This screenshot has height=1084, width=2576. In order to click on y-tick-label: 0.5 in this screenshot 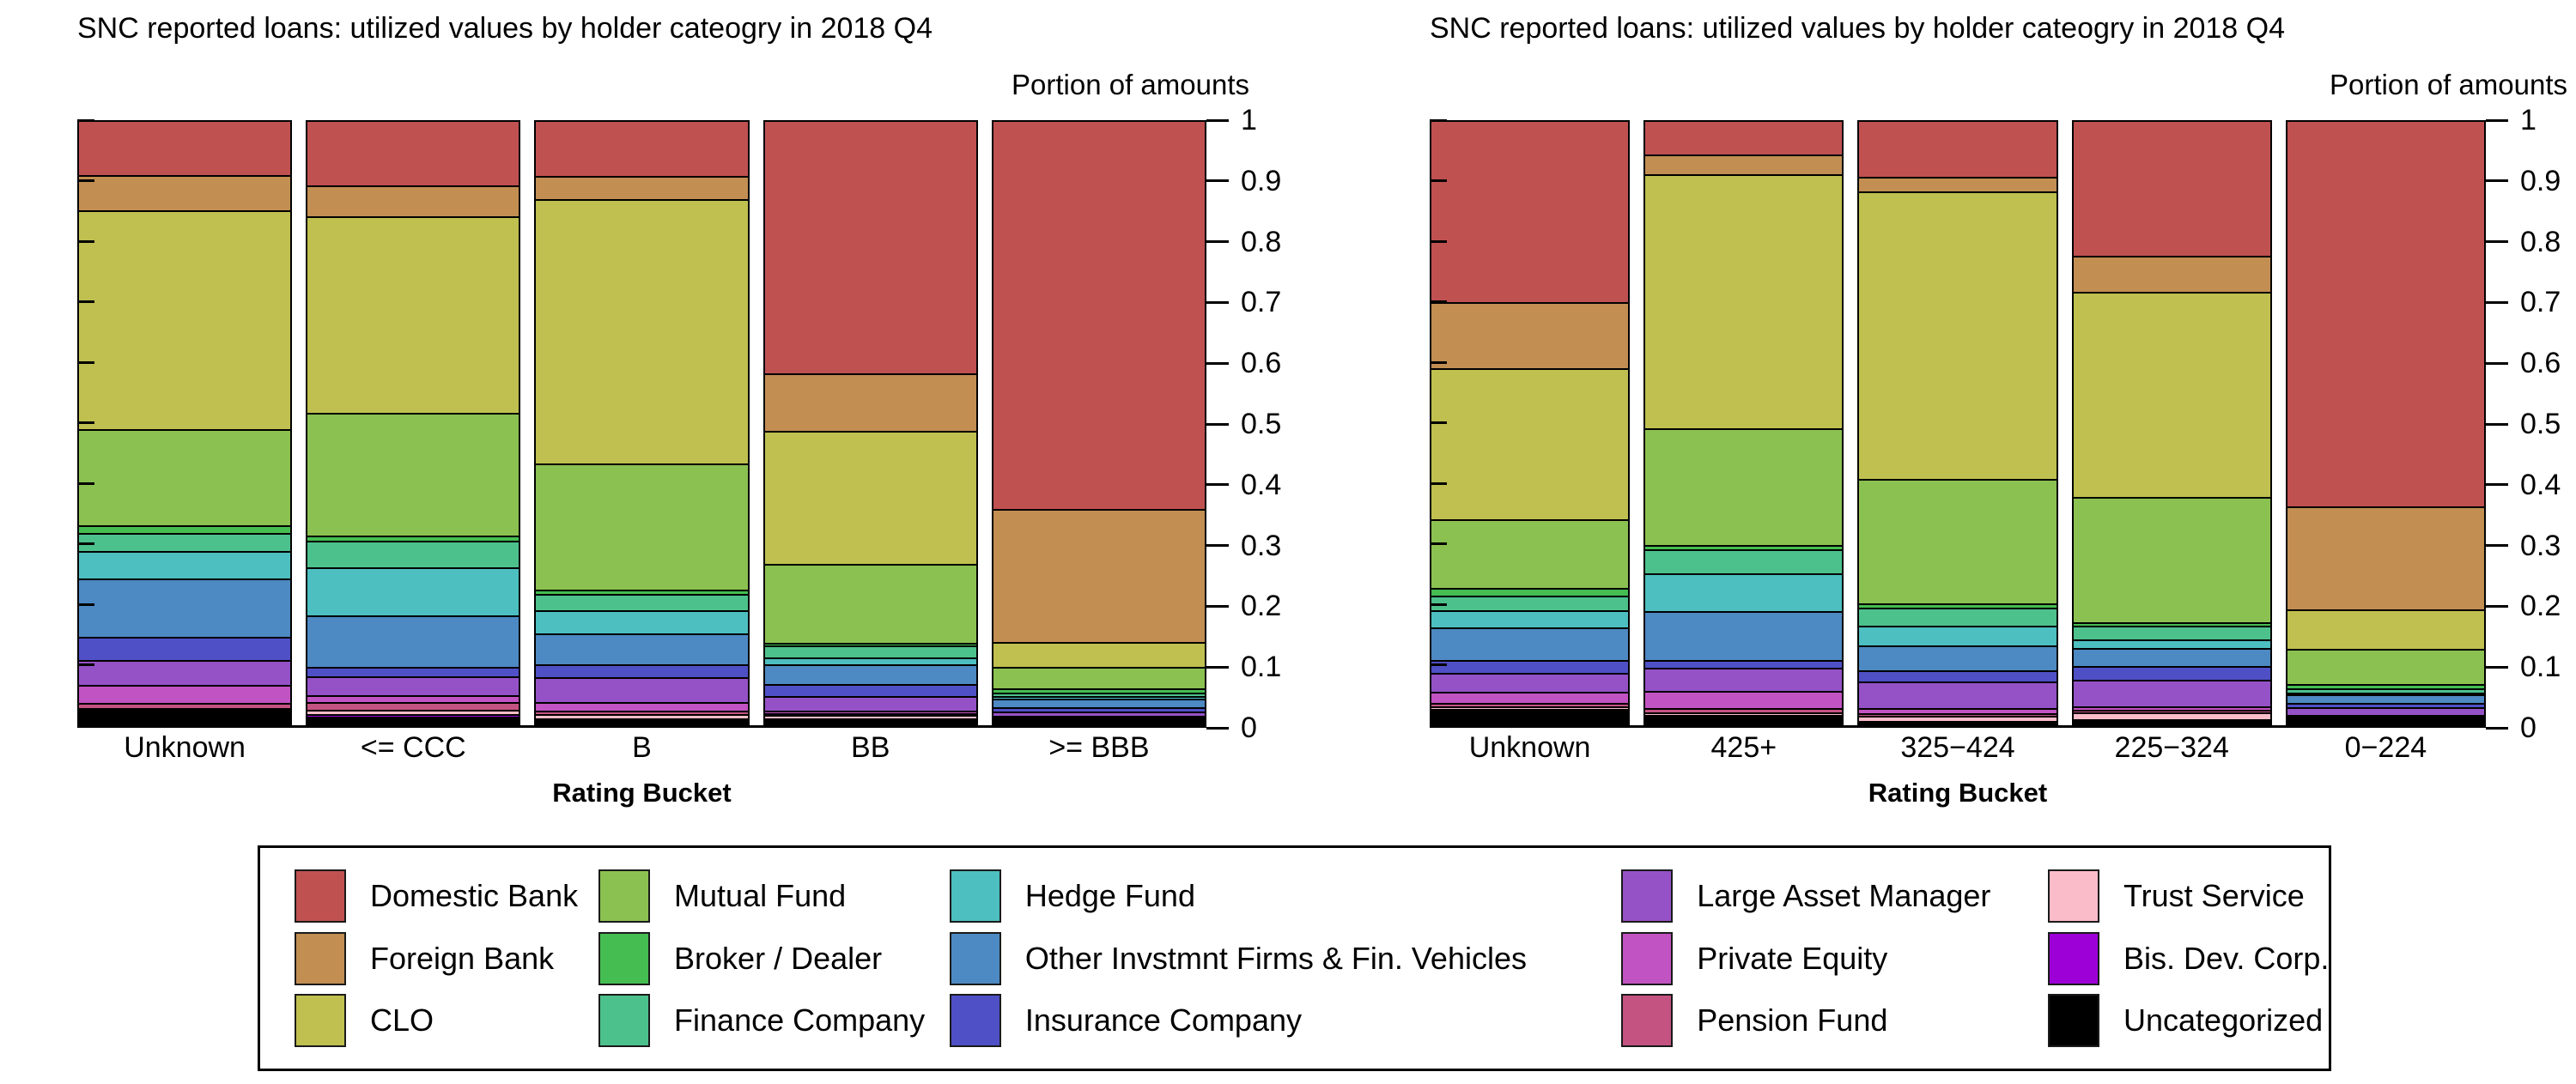, I will do `click(1261, 424)`.